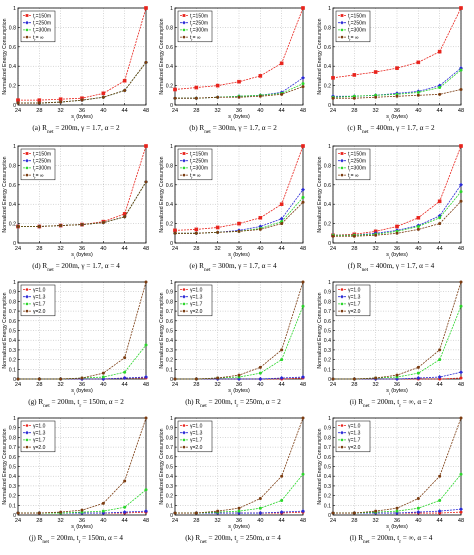 The width and height of the screenshot is (474, 555). I want to click on x-tick-label: 44, so click(440, 385).